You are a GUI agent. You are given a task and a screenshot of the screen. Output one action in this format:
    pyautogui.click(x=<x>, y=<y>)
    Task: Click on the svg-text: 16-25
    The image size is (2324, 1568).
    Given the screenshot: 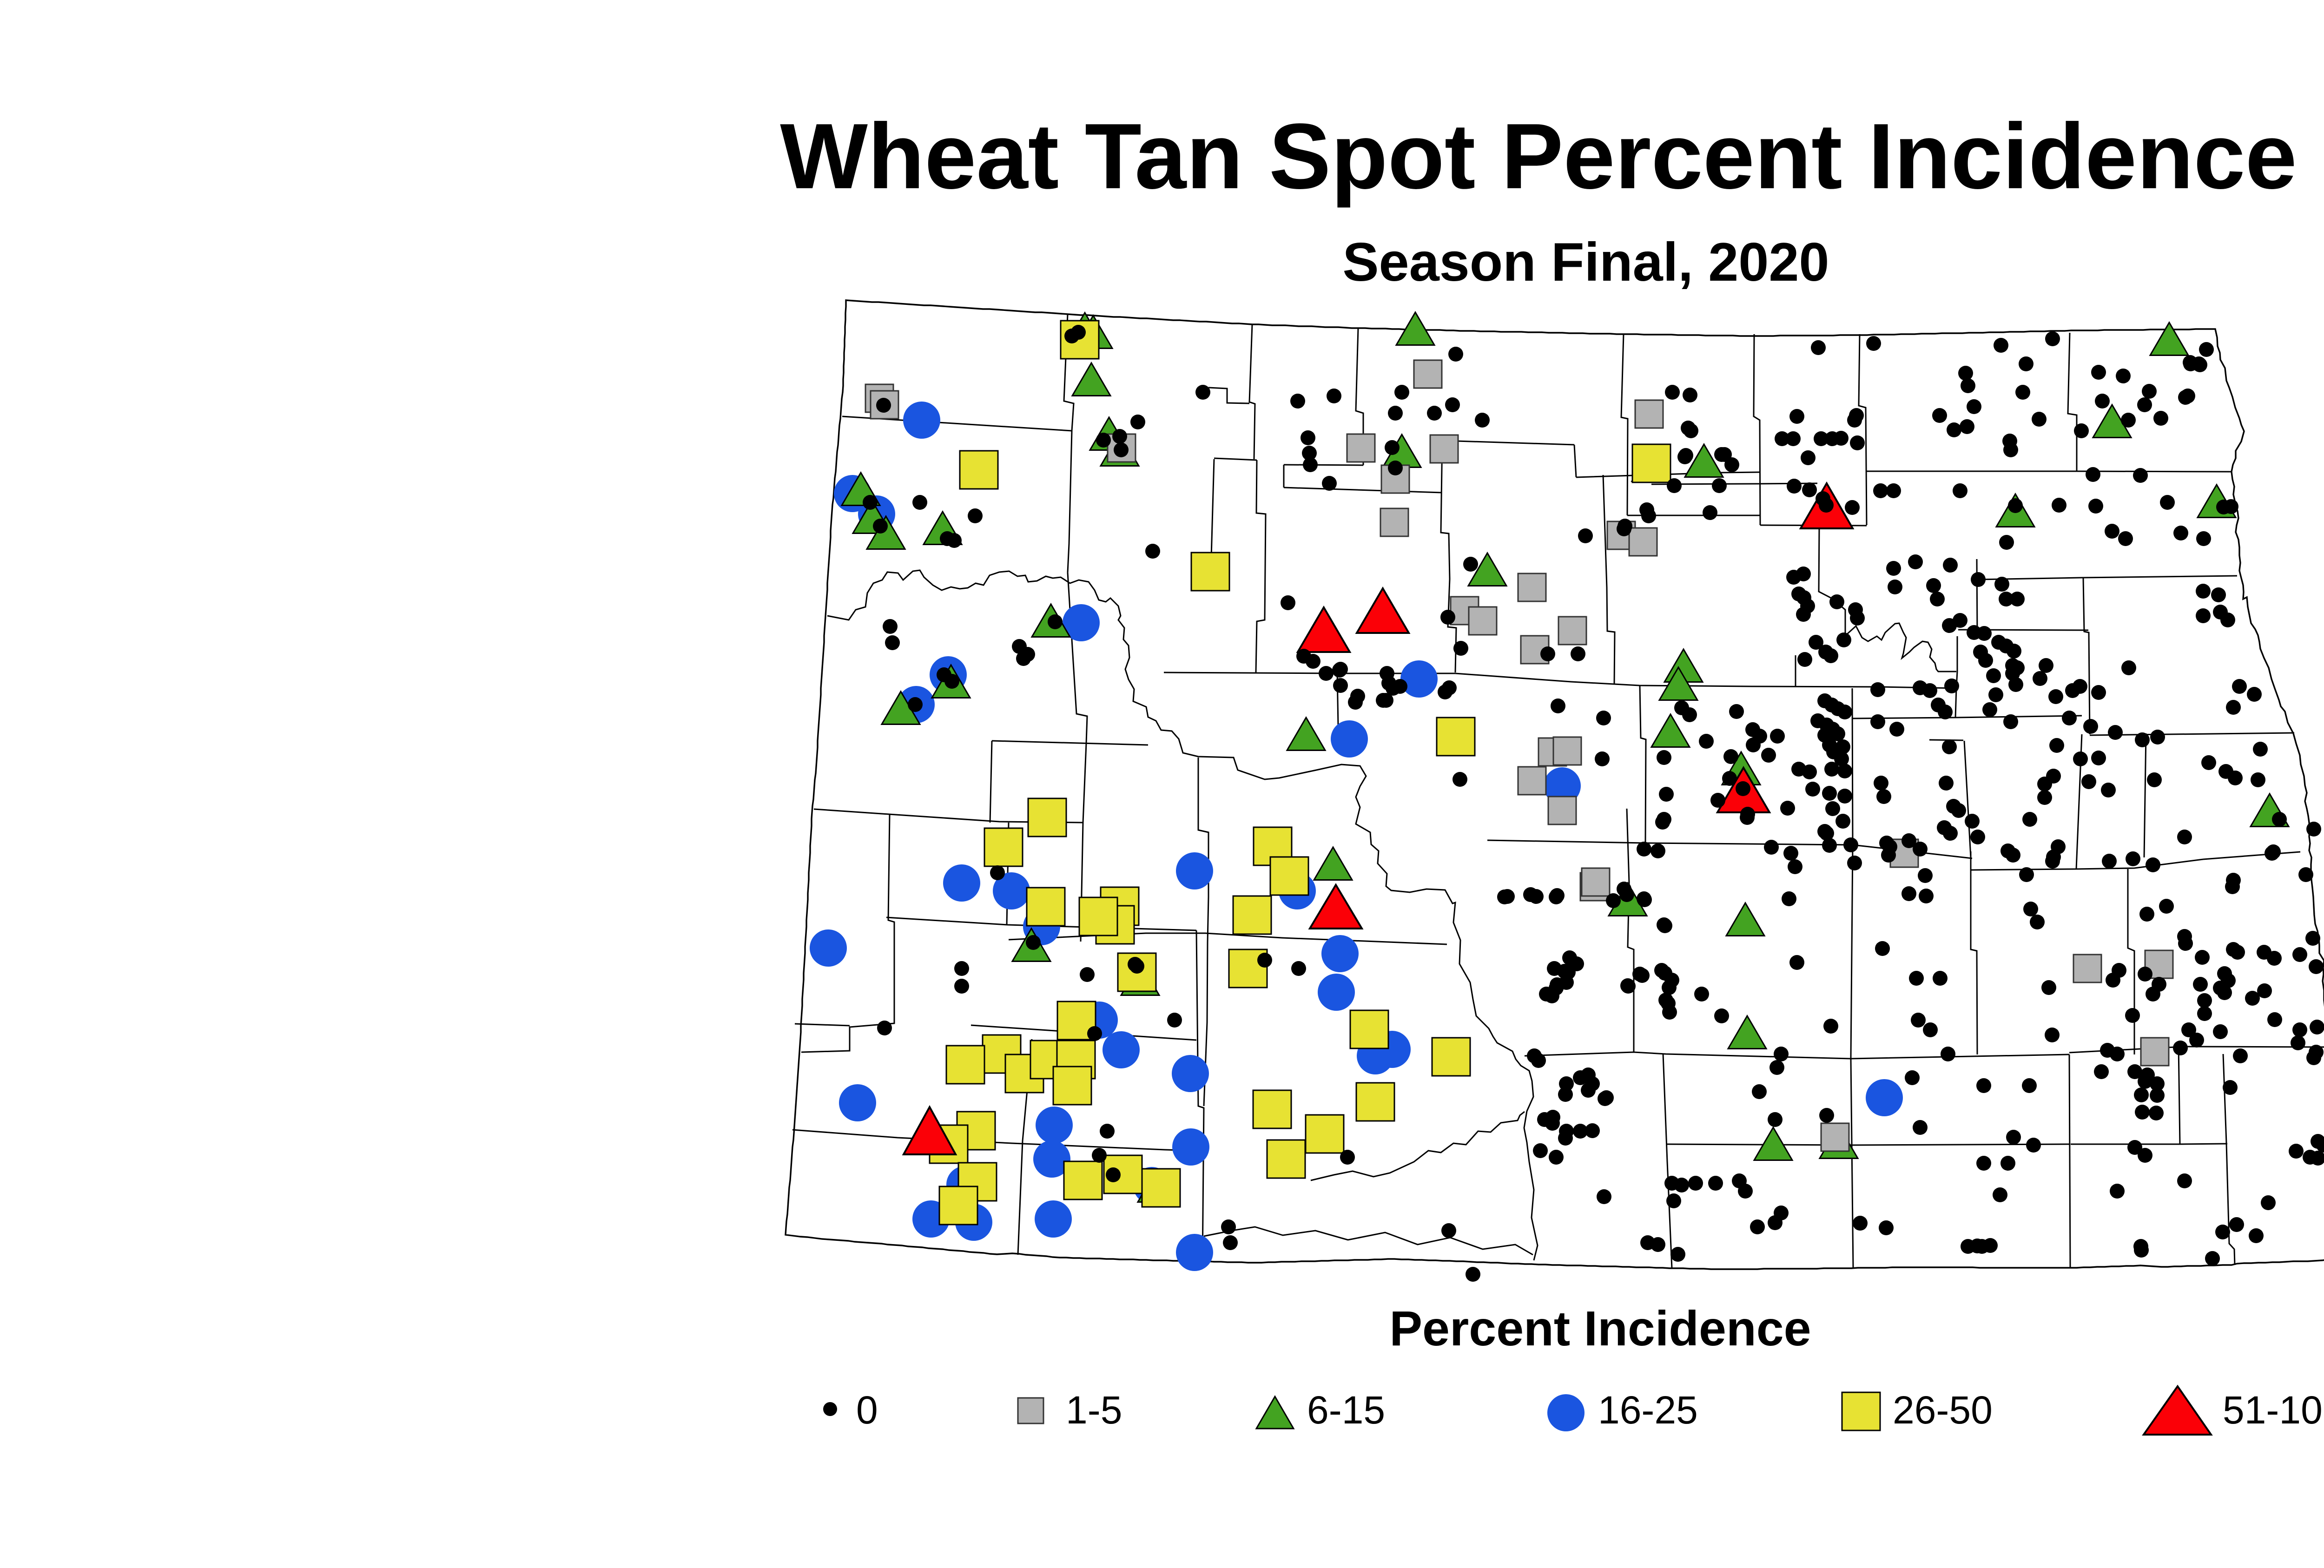 What is the action you would take?
    pyautogui.click(x=1648, y=1410)
    